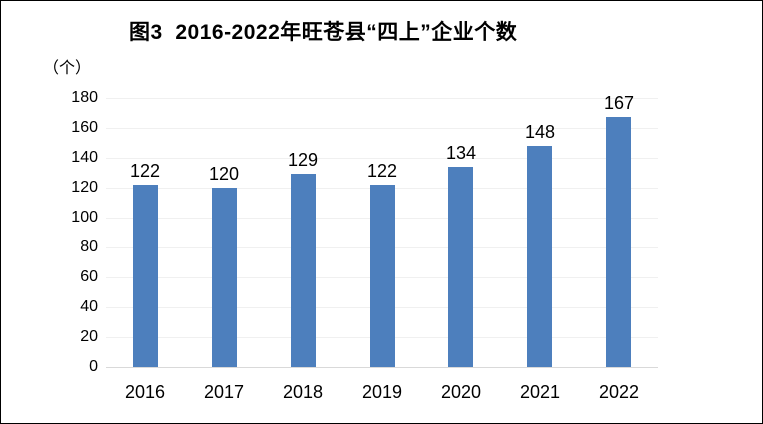 This screenshot has width=763, height=424. I want to click on bar-value-label: 167, so click(619, 103).